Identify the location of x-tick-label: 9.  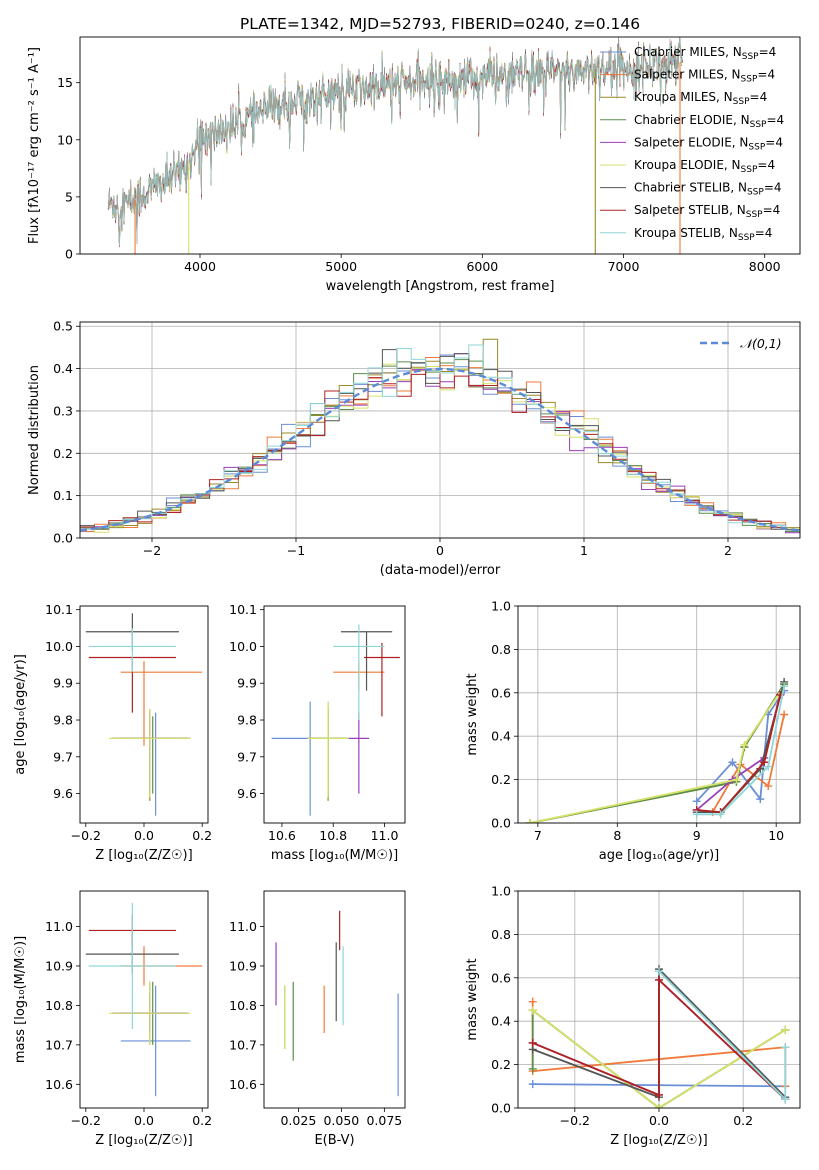
(697, 835).